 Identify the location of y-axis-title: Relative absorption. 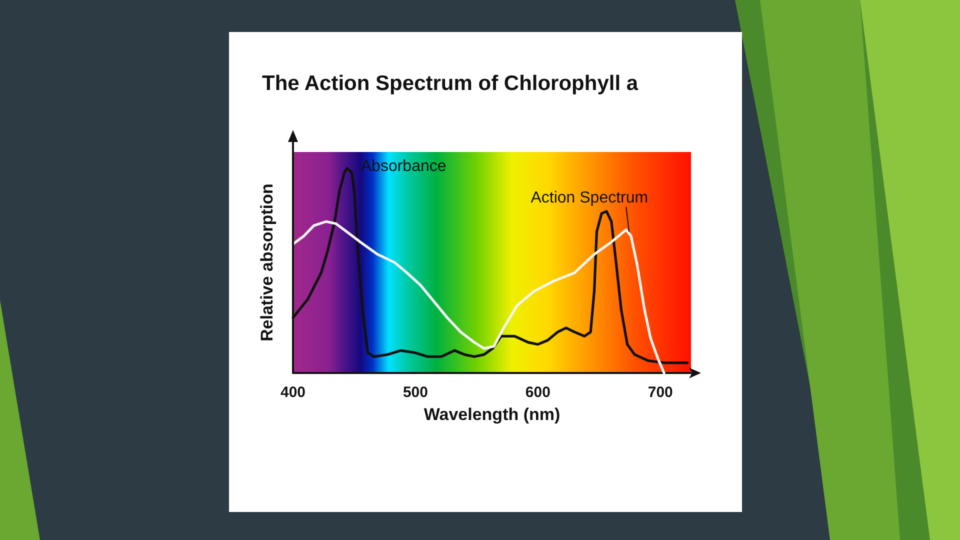
(267, 263).